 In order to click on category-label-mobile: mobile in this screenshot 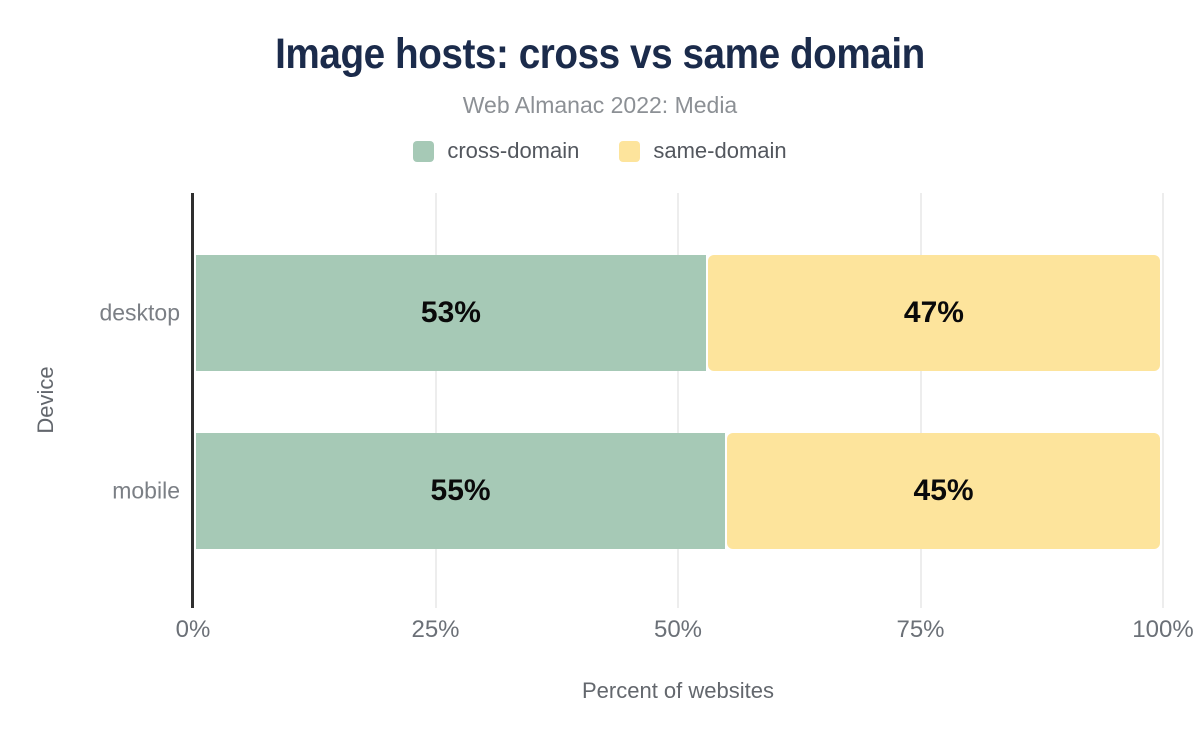, I will do `click(146, 490)`.